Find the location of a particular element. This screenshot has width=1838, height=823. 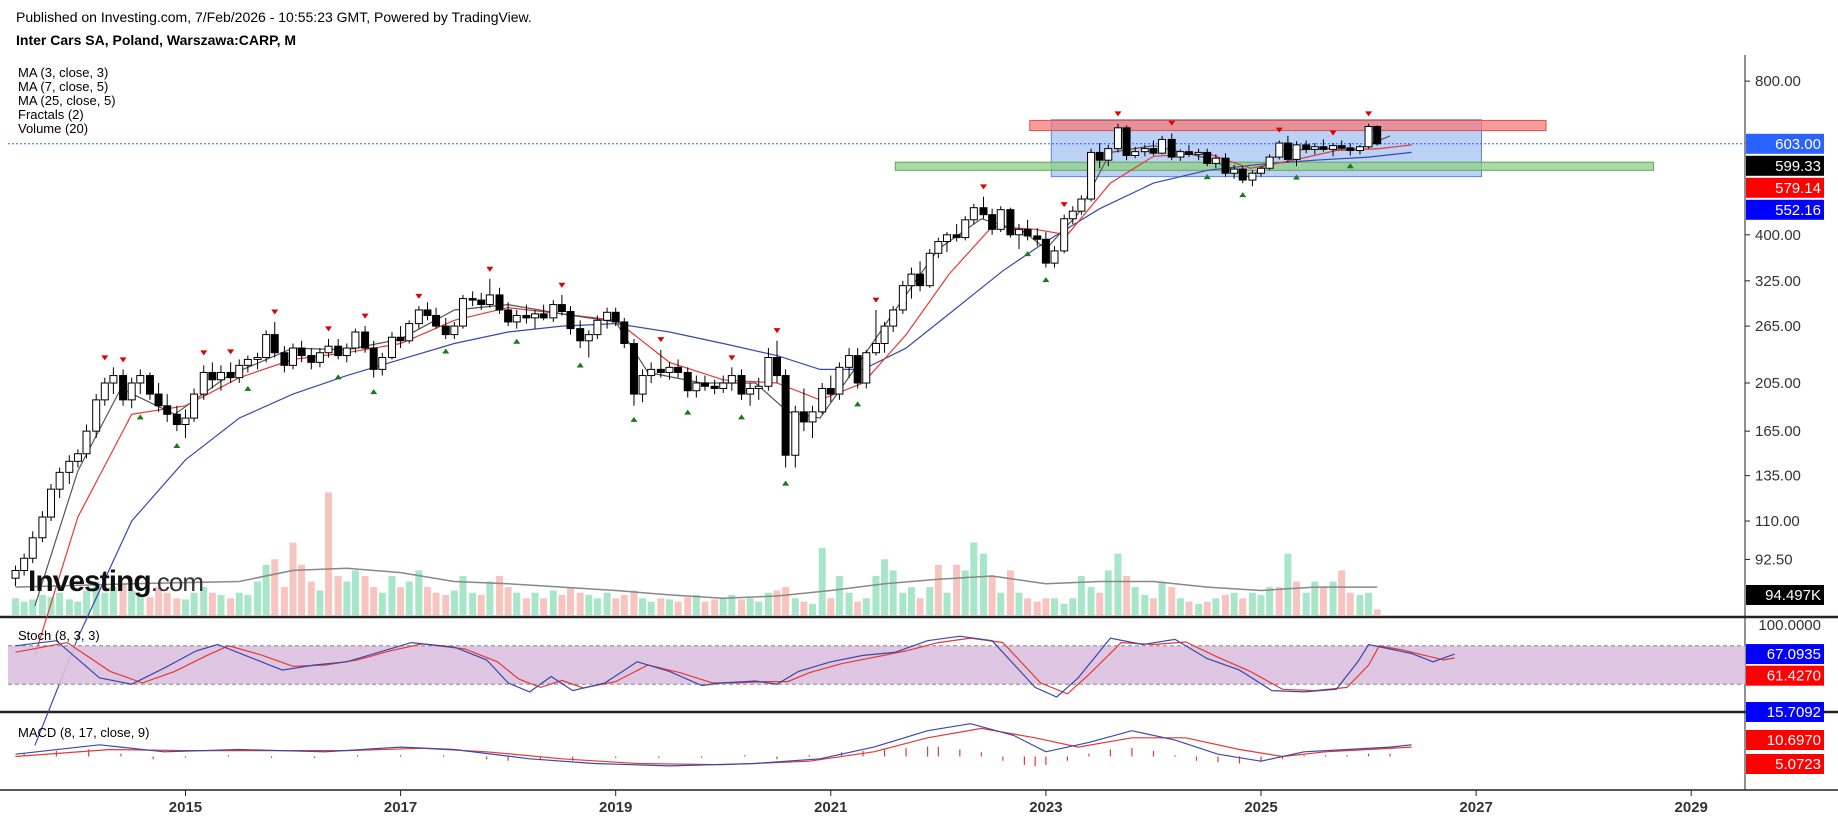

price-label-3: 552.16 is located at coordinates (1785, 209).